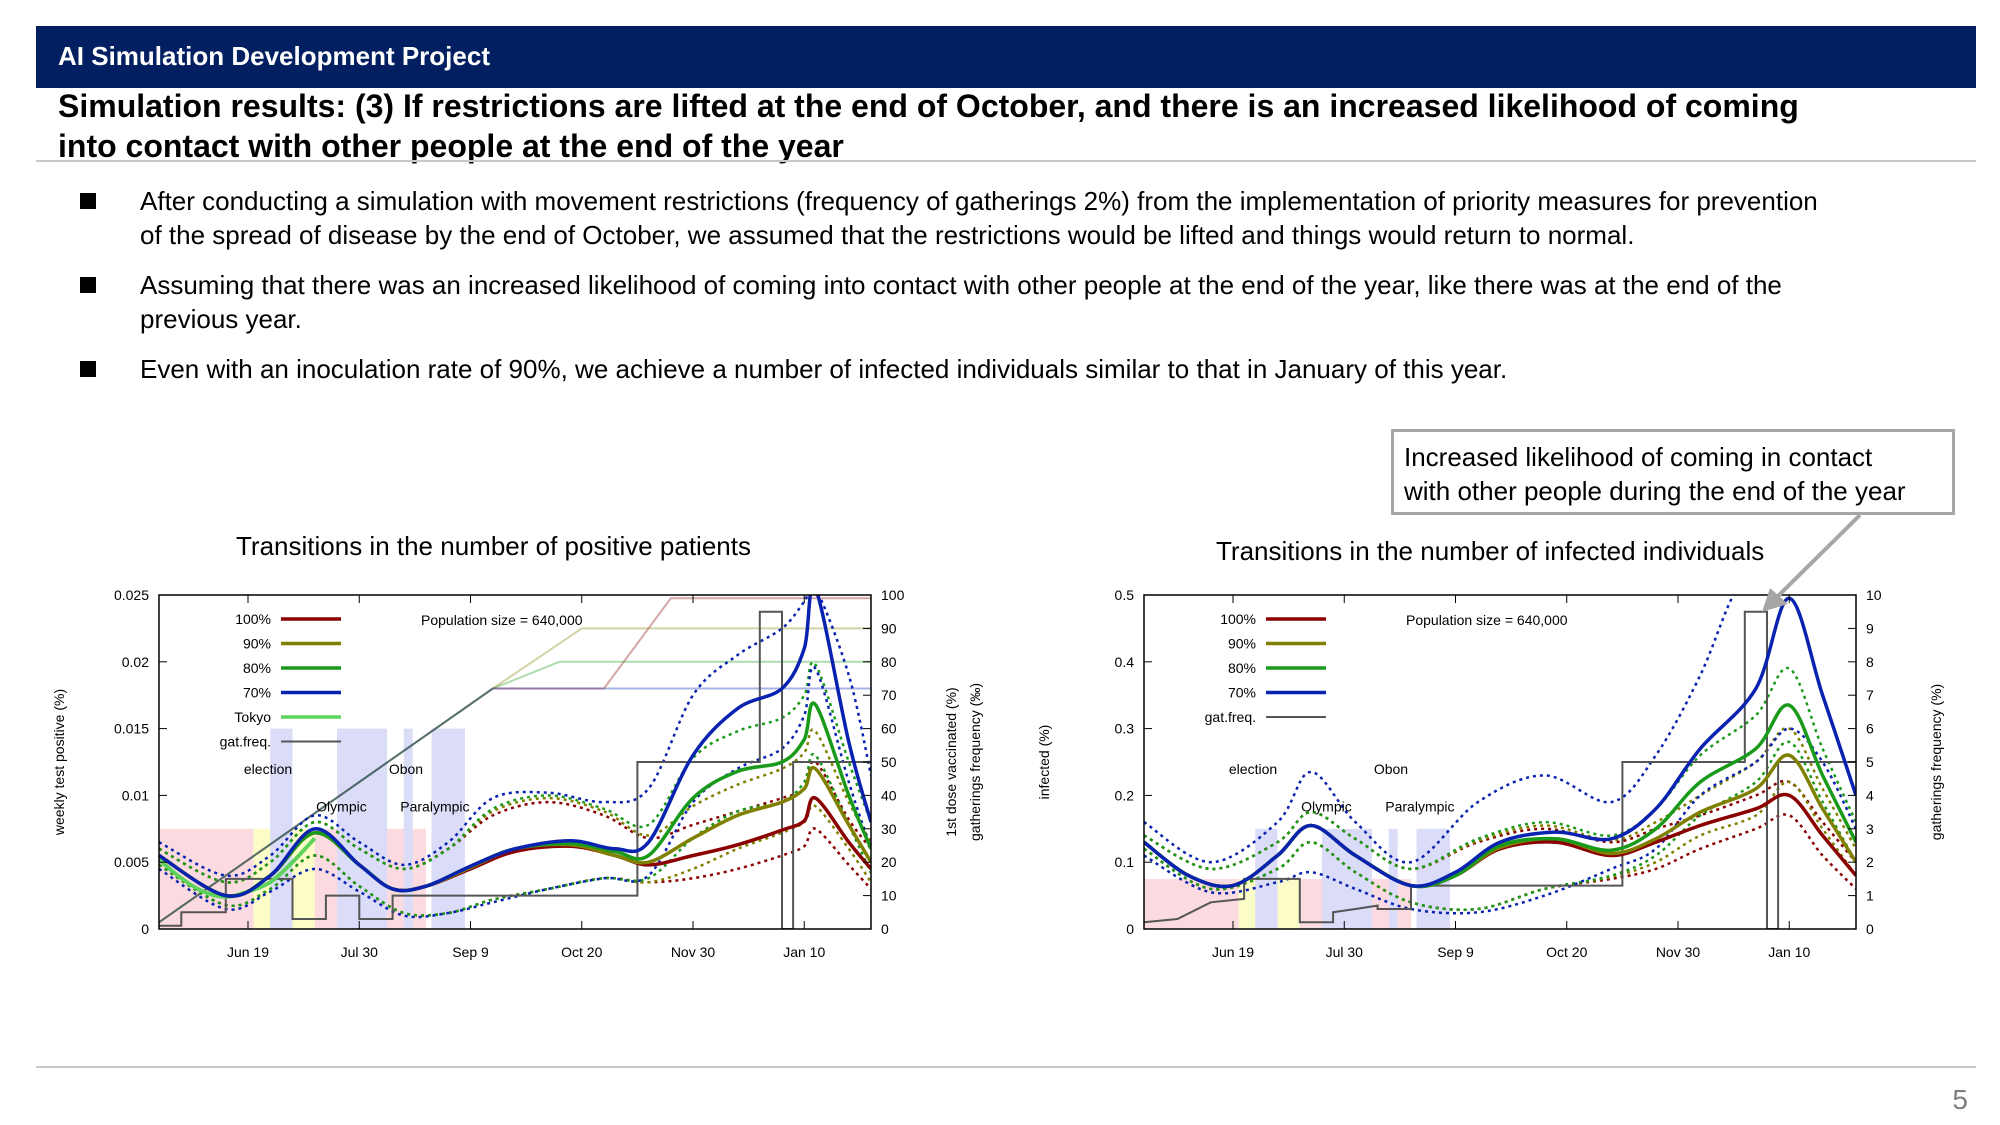 The image size is (2000, 1125). Describe the element at coordinates (257, 644) in the screenshot. I see `chart-1-legend-label: 90%` at that location.